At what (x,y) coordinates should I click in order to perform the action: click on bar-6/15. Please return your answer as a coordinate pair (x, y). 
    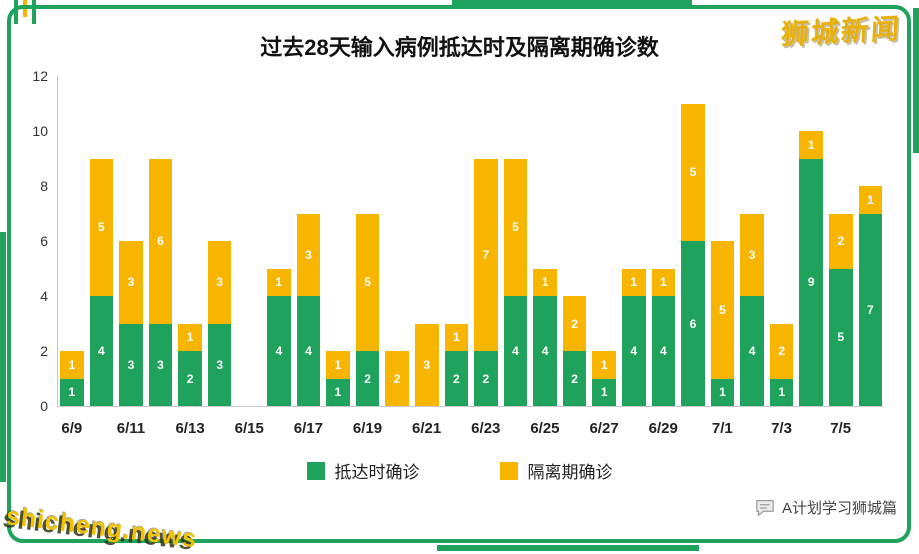
    Looking at the image, I should click on (249, 241).